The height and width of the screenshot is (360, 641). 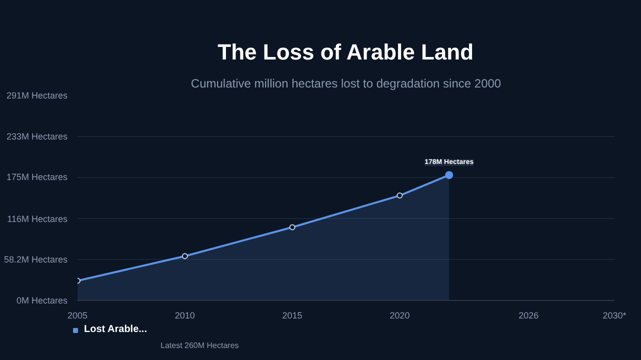 I want to click on chart-title: The Loss of Arable Land, so click(x=346, y=52).